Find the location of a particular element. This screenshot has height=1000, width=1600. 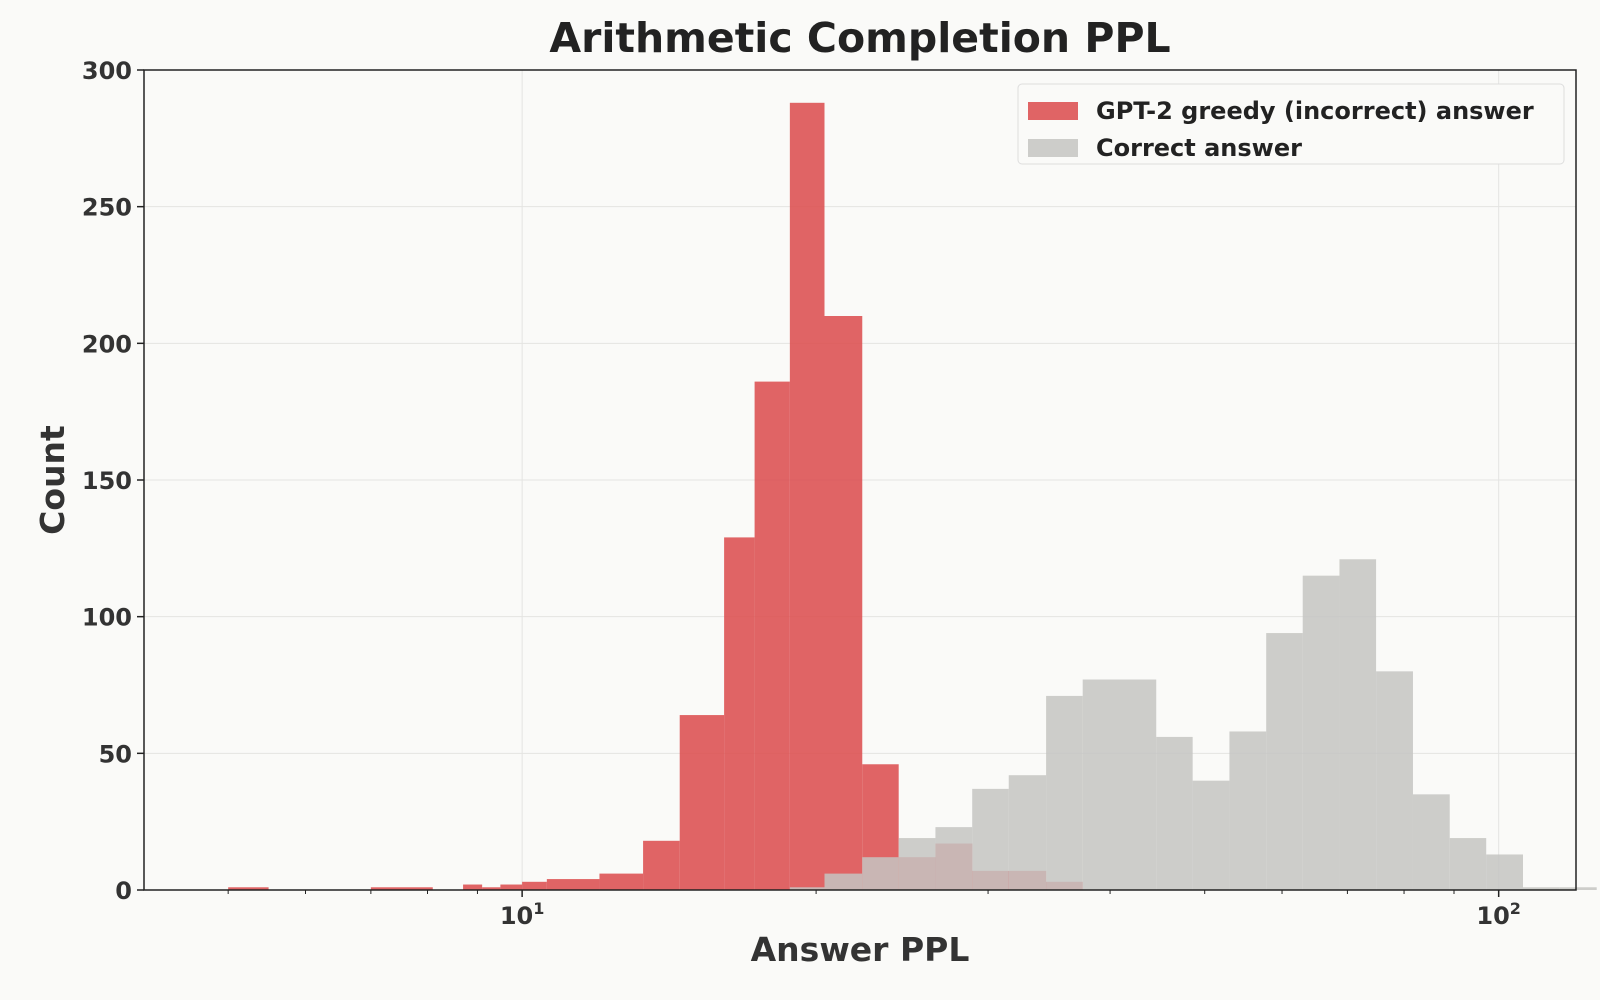

y-tick-label: 300 is located at coordinates (107, 71).